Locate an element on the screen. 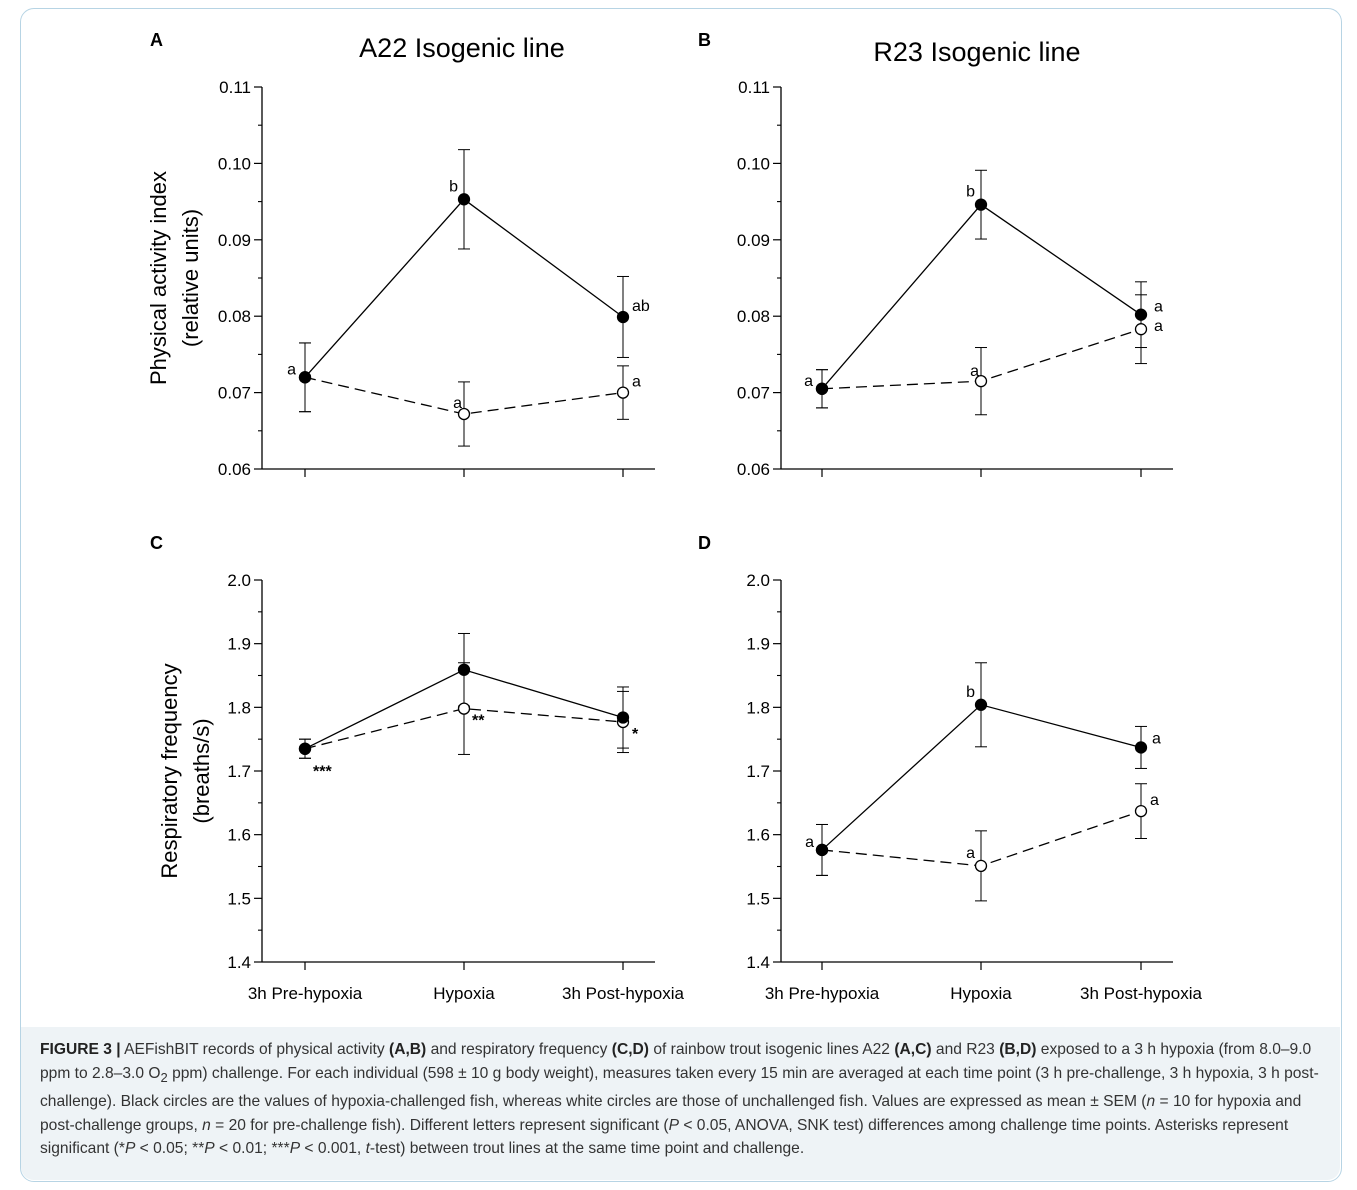 This screenshot has height=1190, width=1357. significance-label: ab is located at coordinates (641, 306).